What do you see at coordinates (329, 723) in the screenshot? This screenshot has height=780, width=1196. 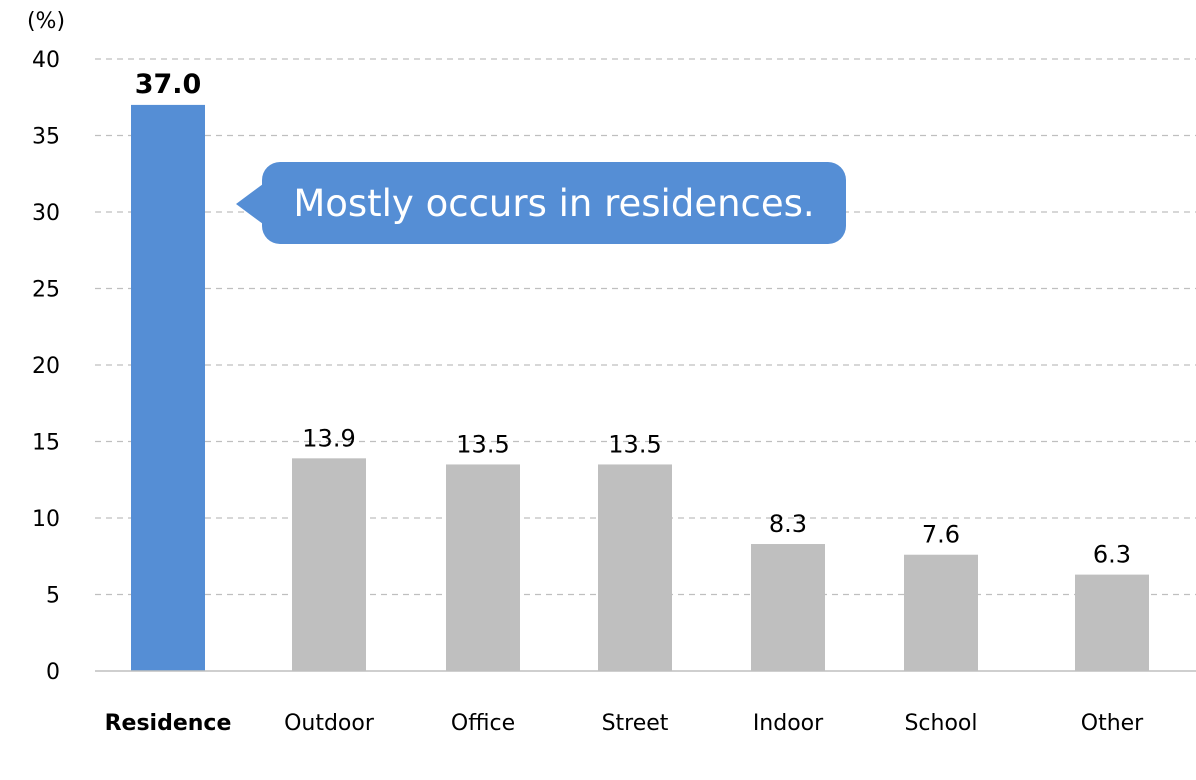 I see `x-tick-label: Outdoor` at bounding box center [329, 723].